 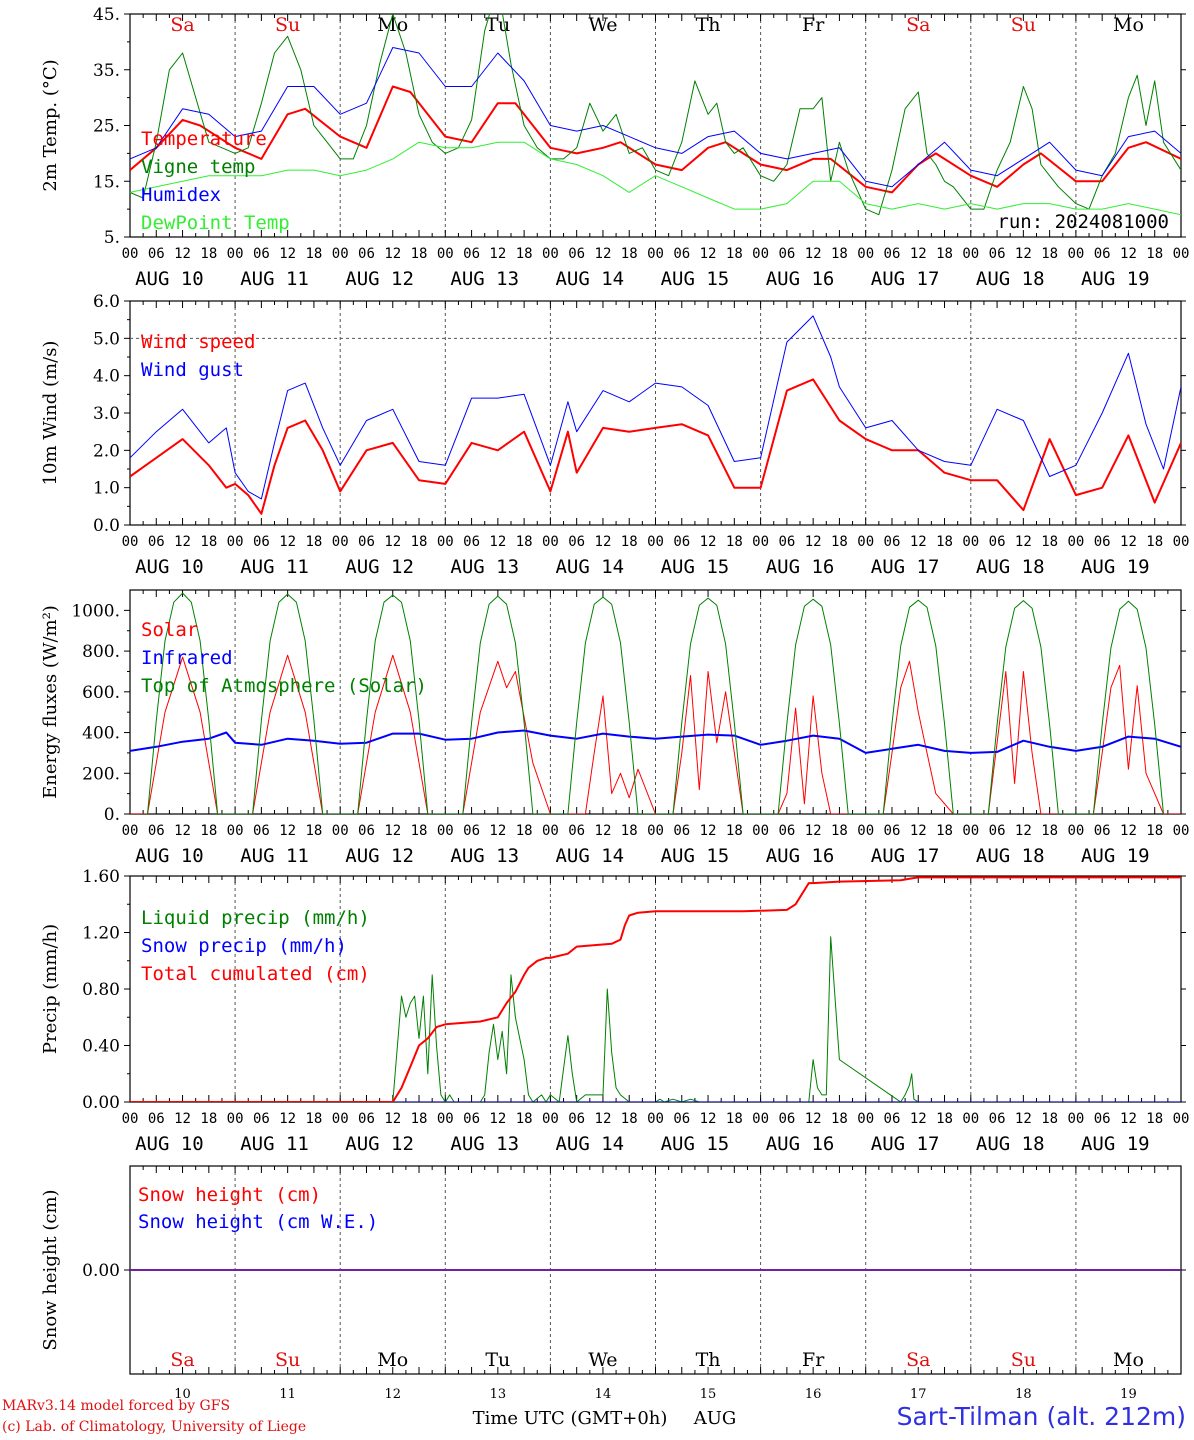 I want to click on x-day-number: 11, so click(x=287, y=1394).